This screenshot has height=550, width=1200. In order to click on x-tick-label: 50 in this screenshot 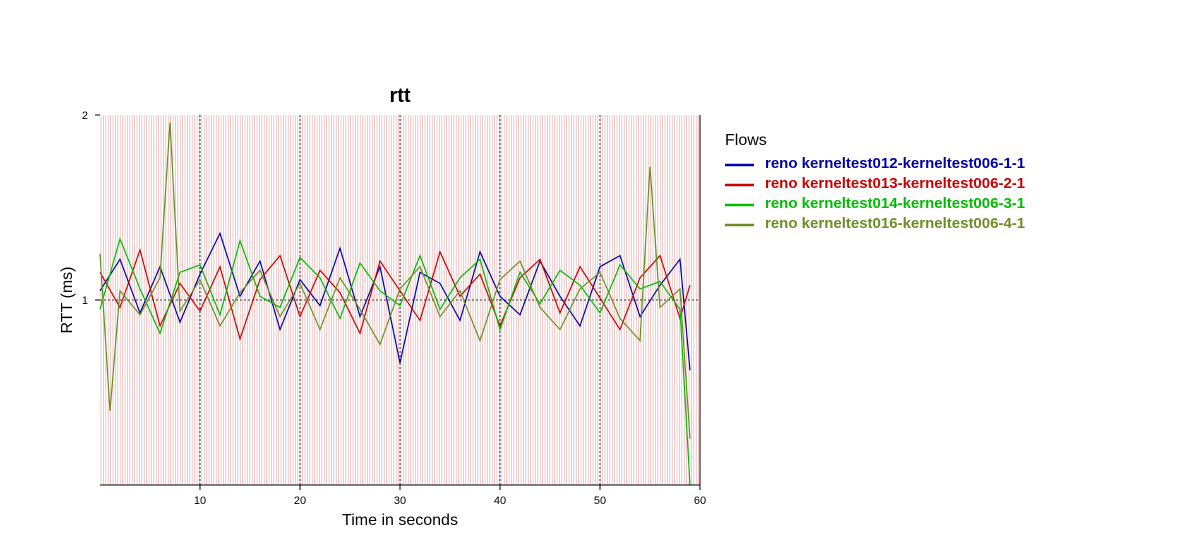, I will do `click(600, 501)`.